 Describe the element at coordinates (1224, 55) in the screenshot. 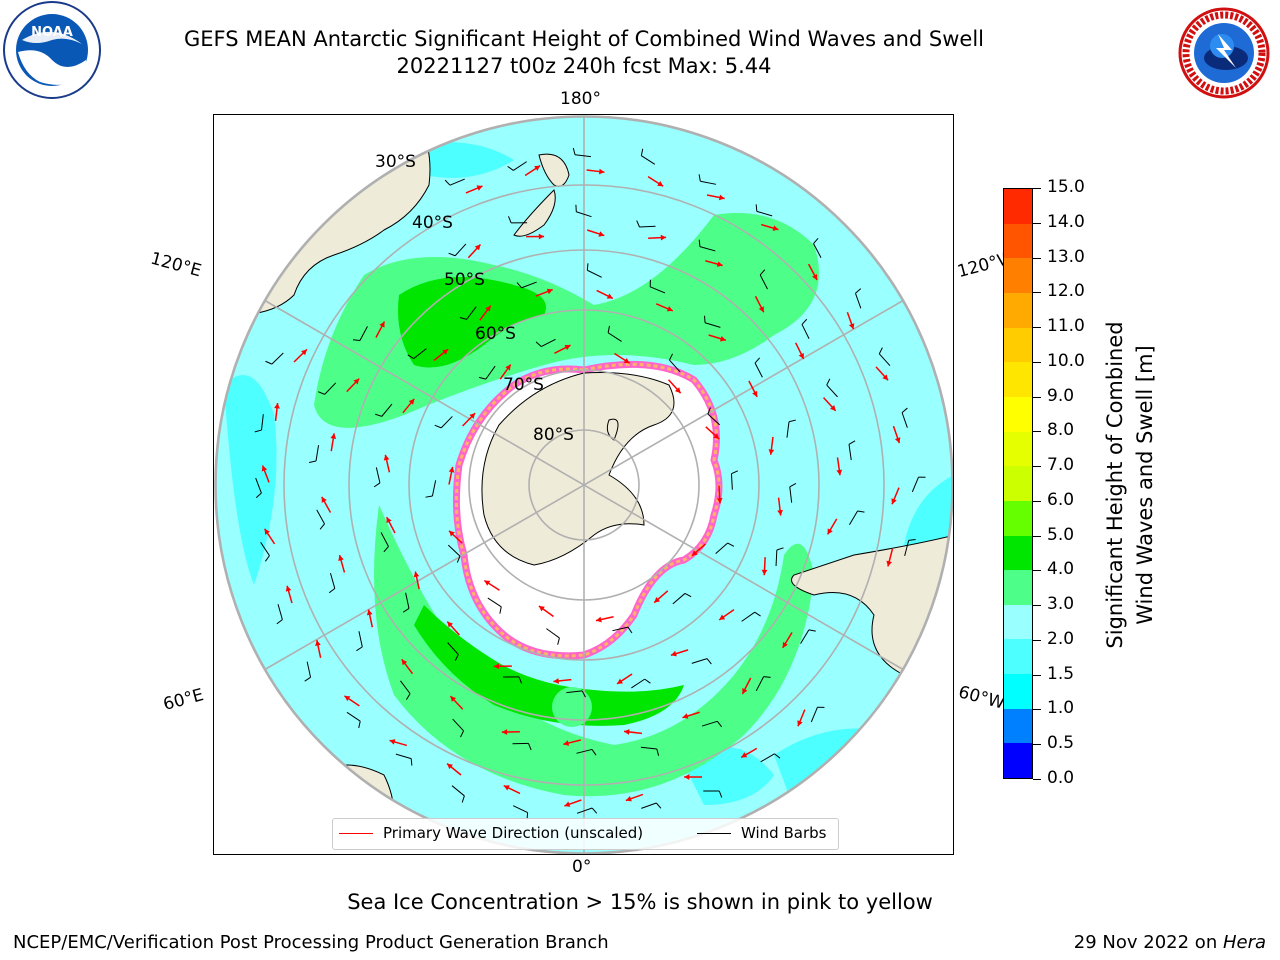

I see `nws-logo` at that location.